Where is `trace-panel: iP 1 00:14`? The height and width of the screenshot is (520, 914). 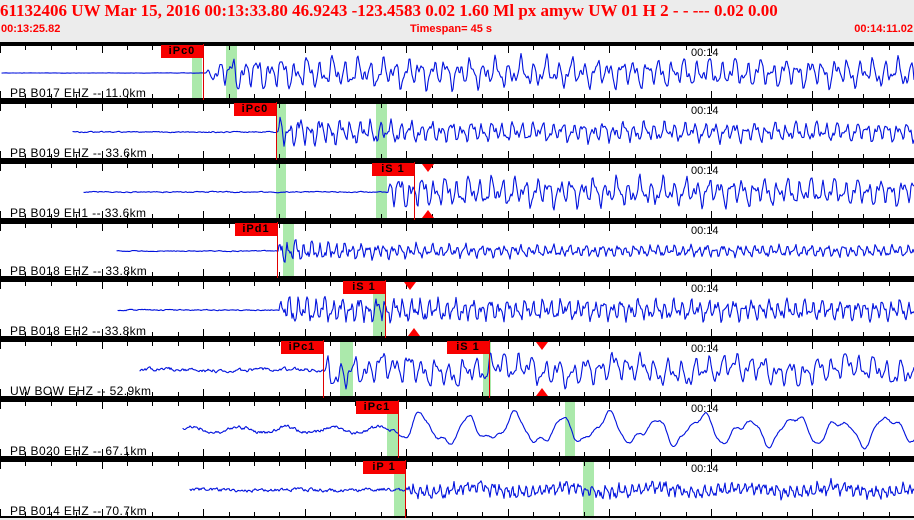 trace-panel: iP 1 00:14 is located at coordinates (457, 488).